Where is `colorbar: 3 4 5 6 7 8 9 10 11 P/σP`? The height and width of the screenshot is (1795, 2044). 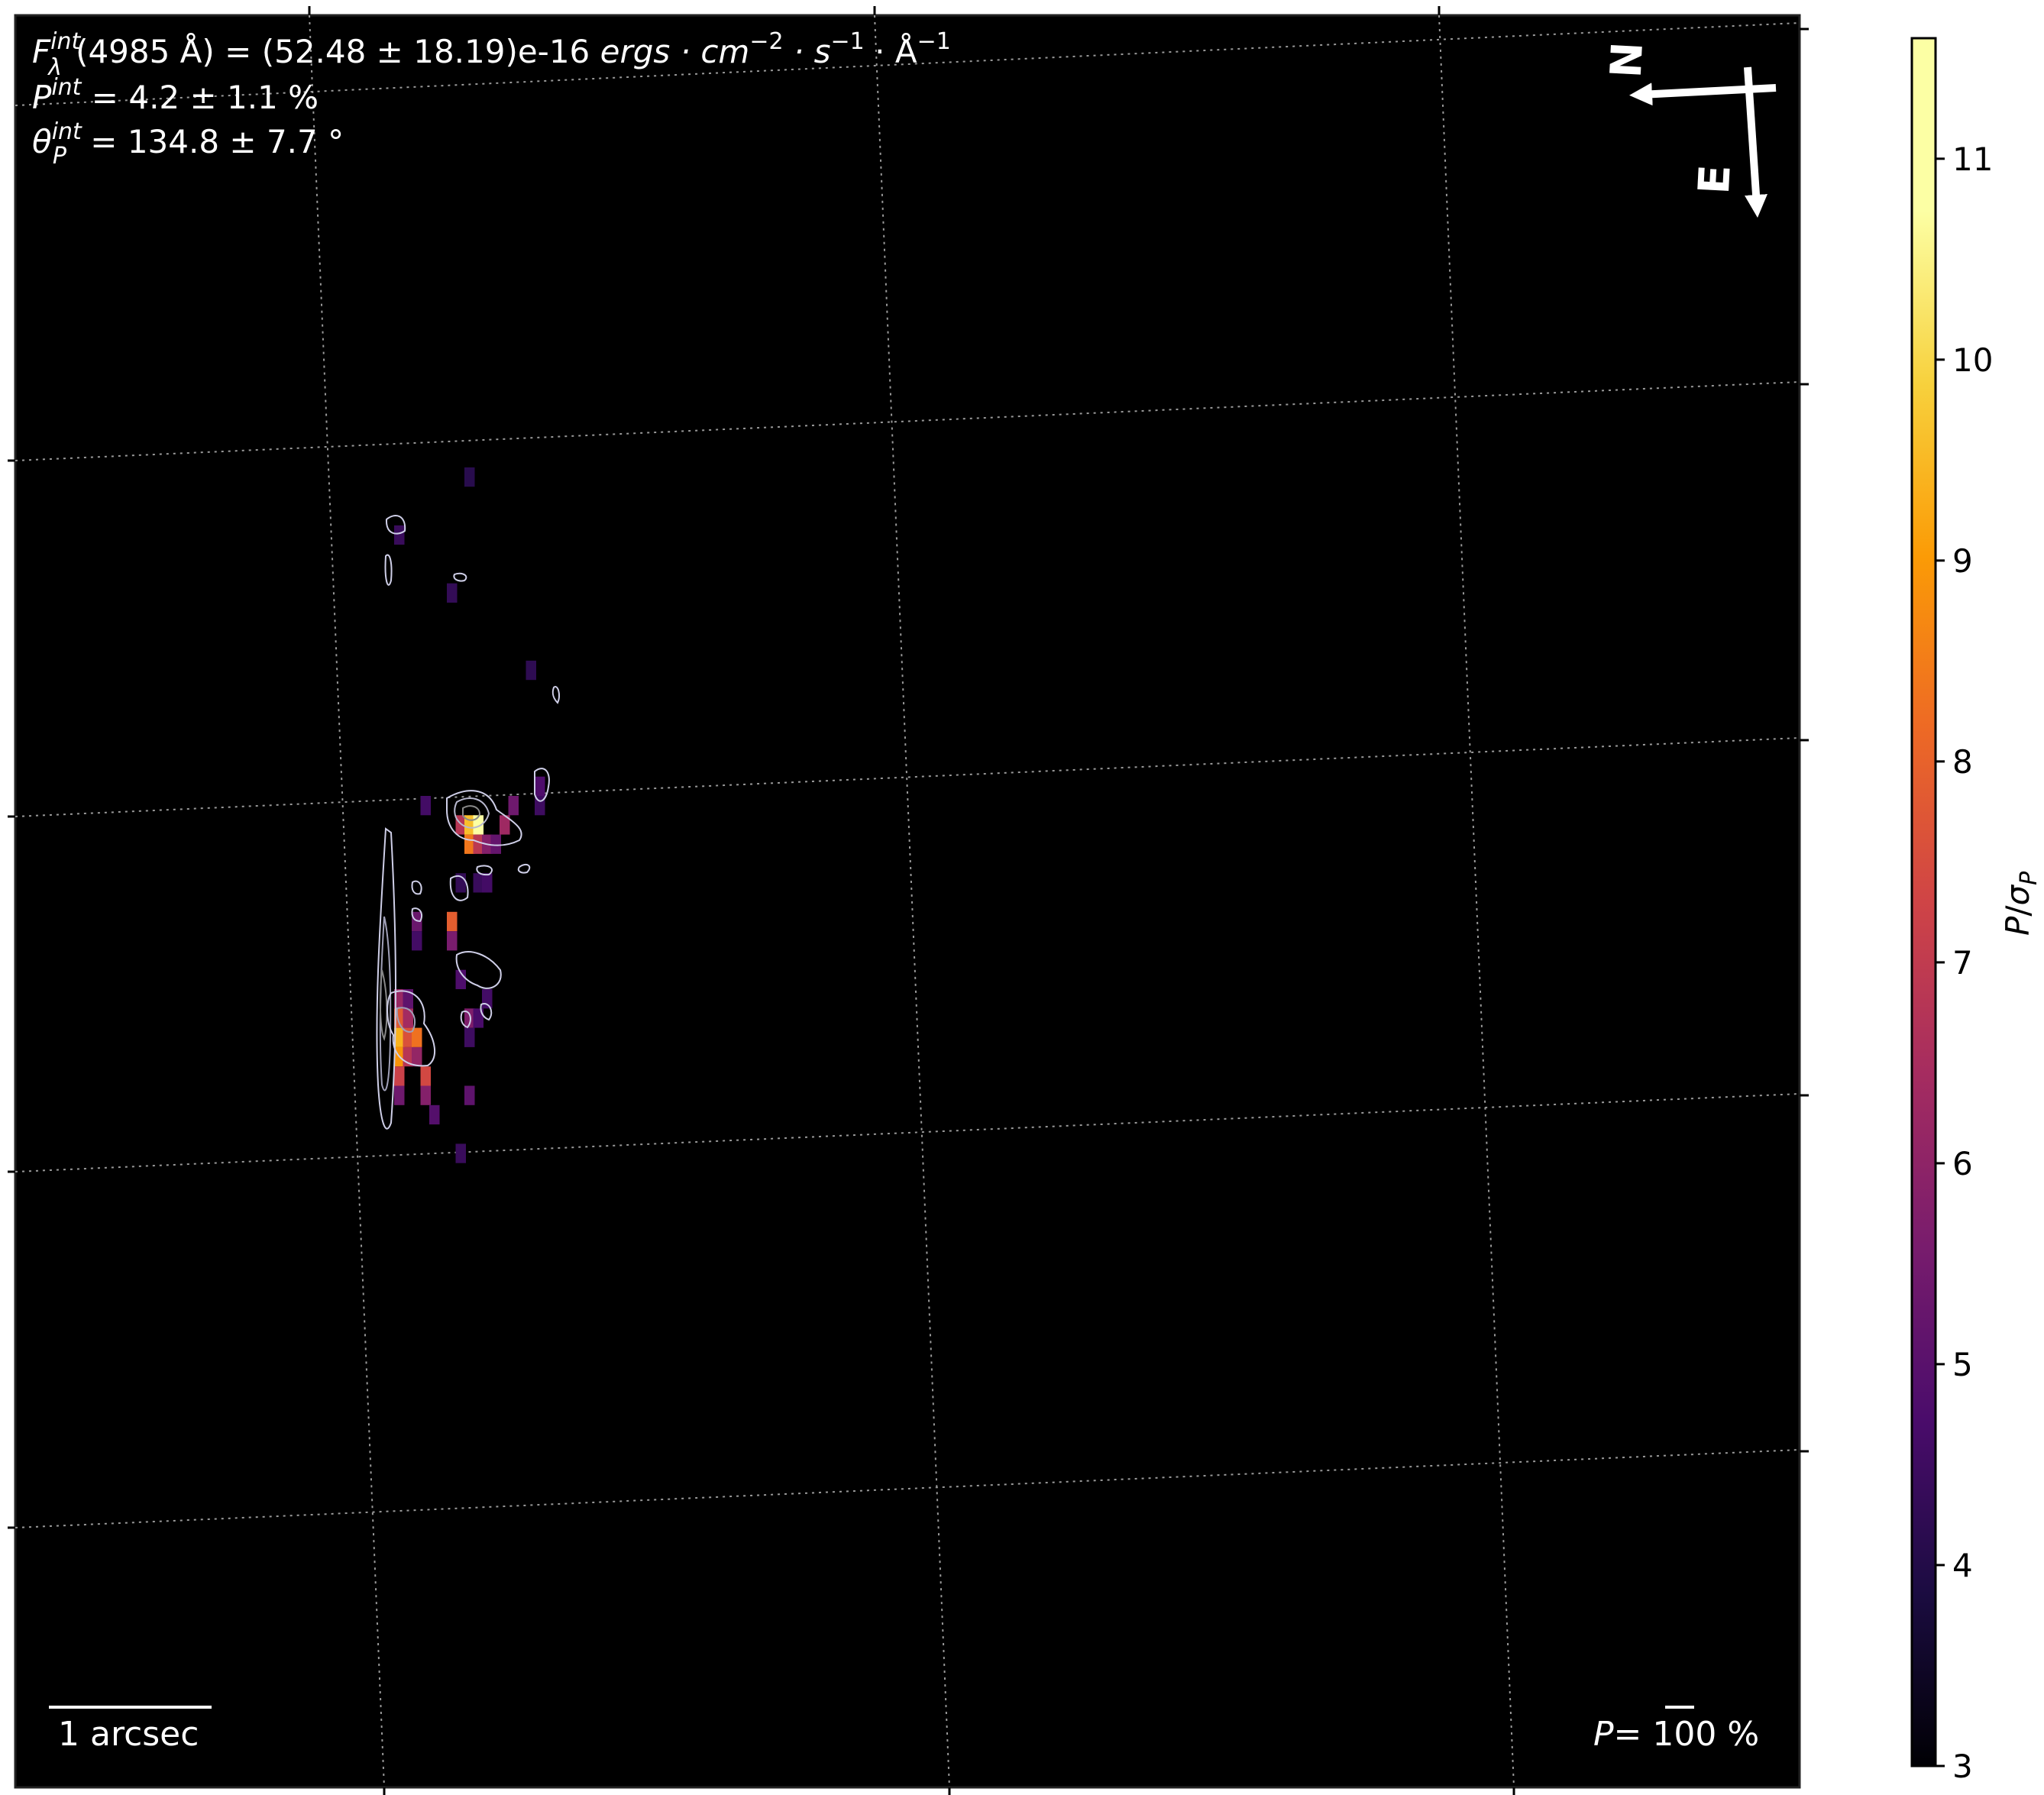
colorbar: 3 4 5 6 7 8 9 10 11 P/σP is located at coordinates (1976, 911).